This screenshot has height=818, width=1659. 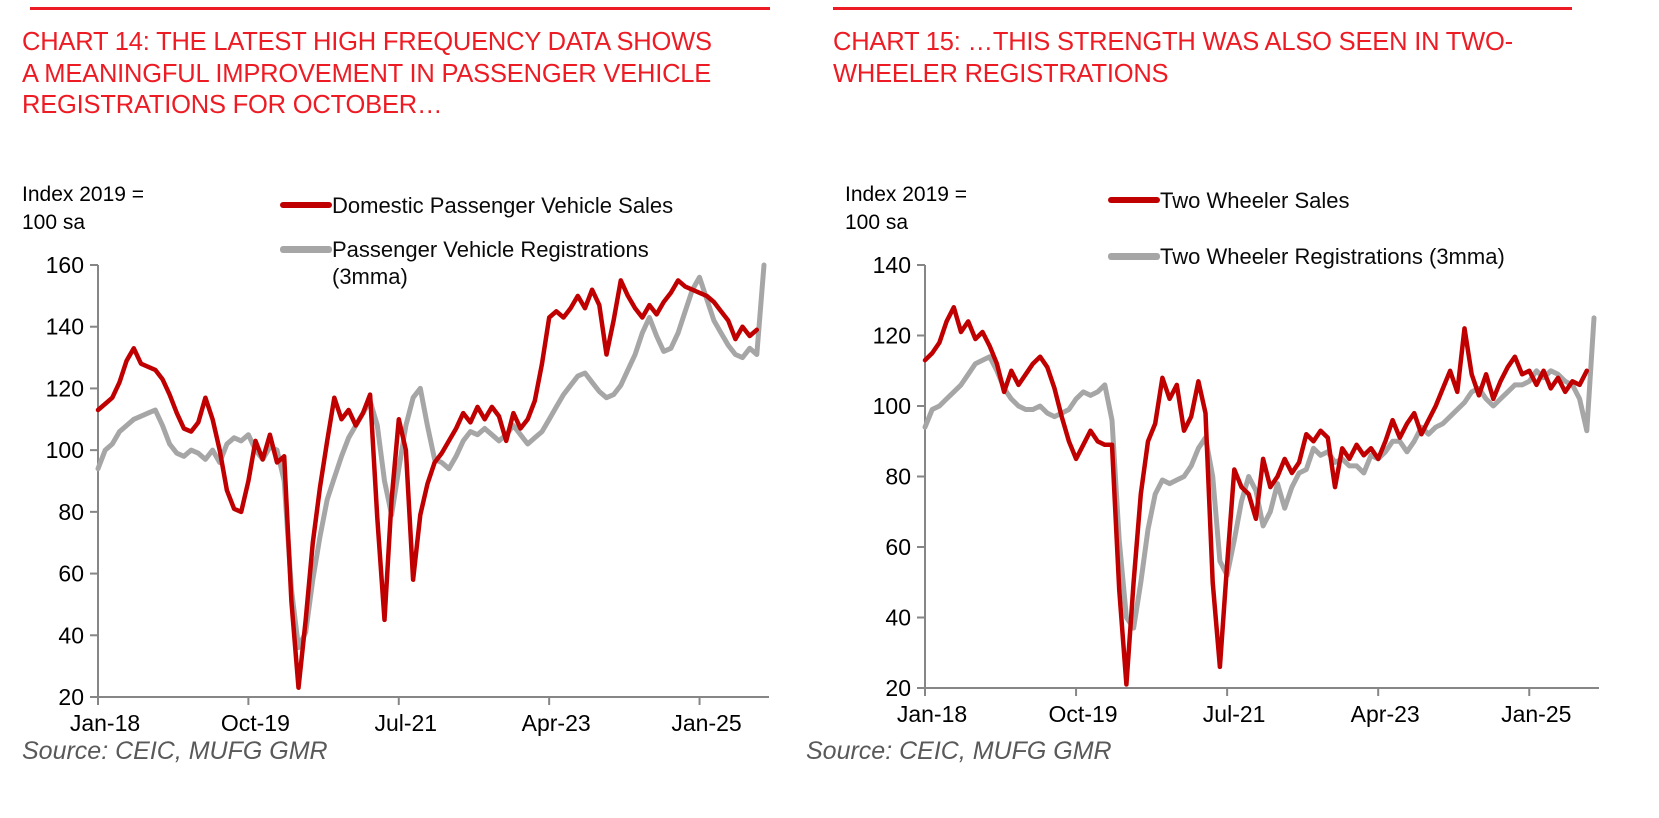 I want to click on chart15-legend-item-registrations: Two Wheeler Registrations (3mma), so click(x=1306, y=256).